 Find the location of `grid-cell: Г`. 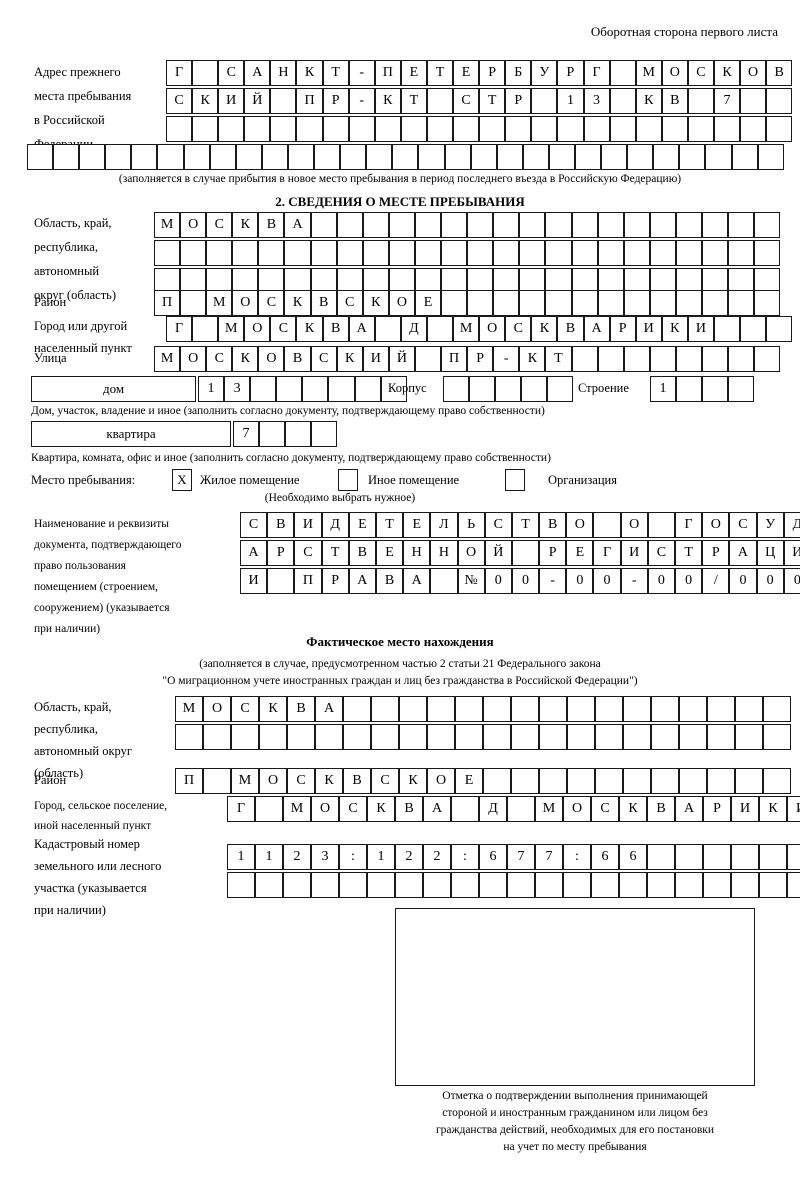

grid-cell: Г is located at coordinates (179, 73).